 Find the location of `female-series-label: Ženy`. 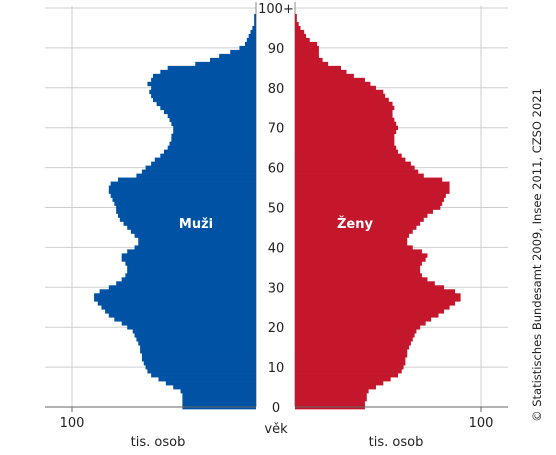

female-series-label: Ženy is located at coordinates (355, 224).